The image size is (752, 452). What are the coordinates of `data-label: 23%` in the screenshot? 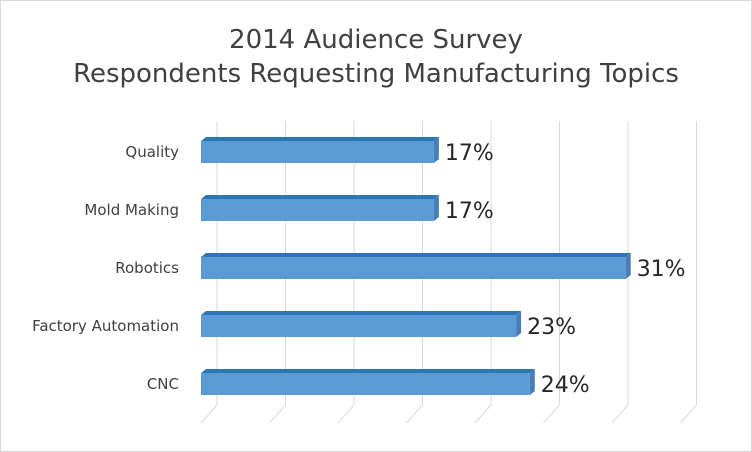 It's located at (551, 327).